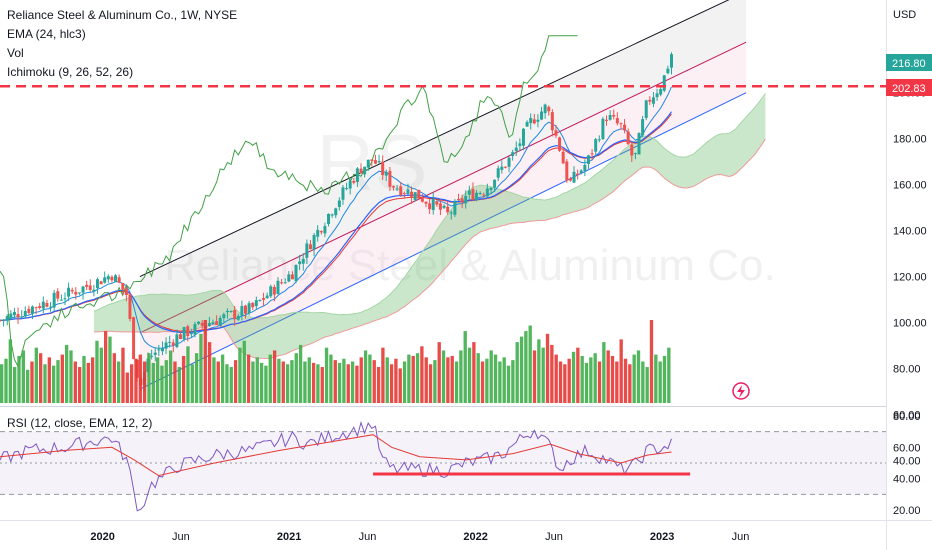 The height and width of the screenshot is (550, 932). Describe the element at coordinates (70, 72) in the screenshot. I see `ichimoku-legend: Ichimoku (9, 26, 52, 26)` at that location.